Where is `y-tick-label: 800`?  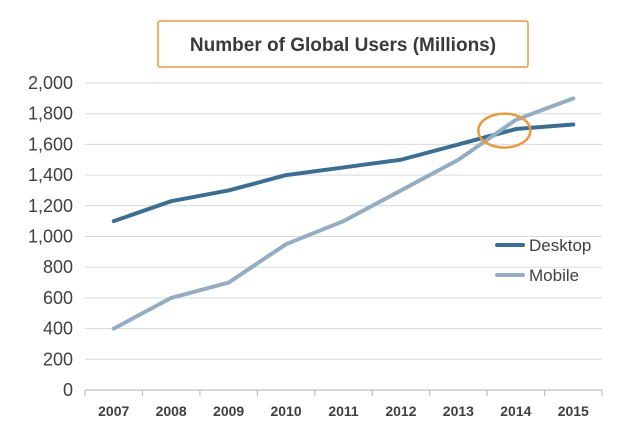
y-tick-label: 800 is located at coordinates (58, 267).